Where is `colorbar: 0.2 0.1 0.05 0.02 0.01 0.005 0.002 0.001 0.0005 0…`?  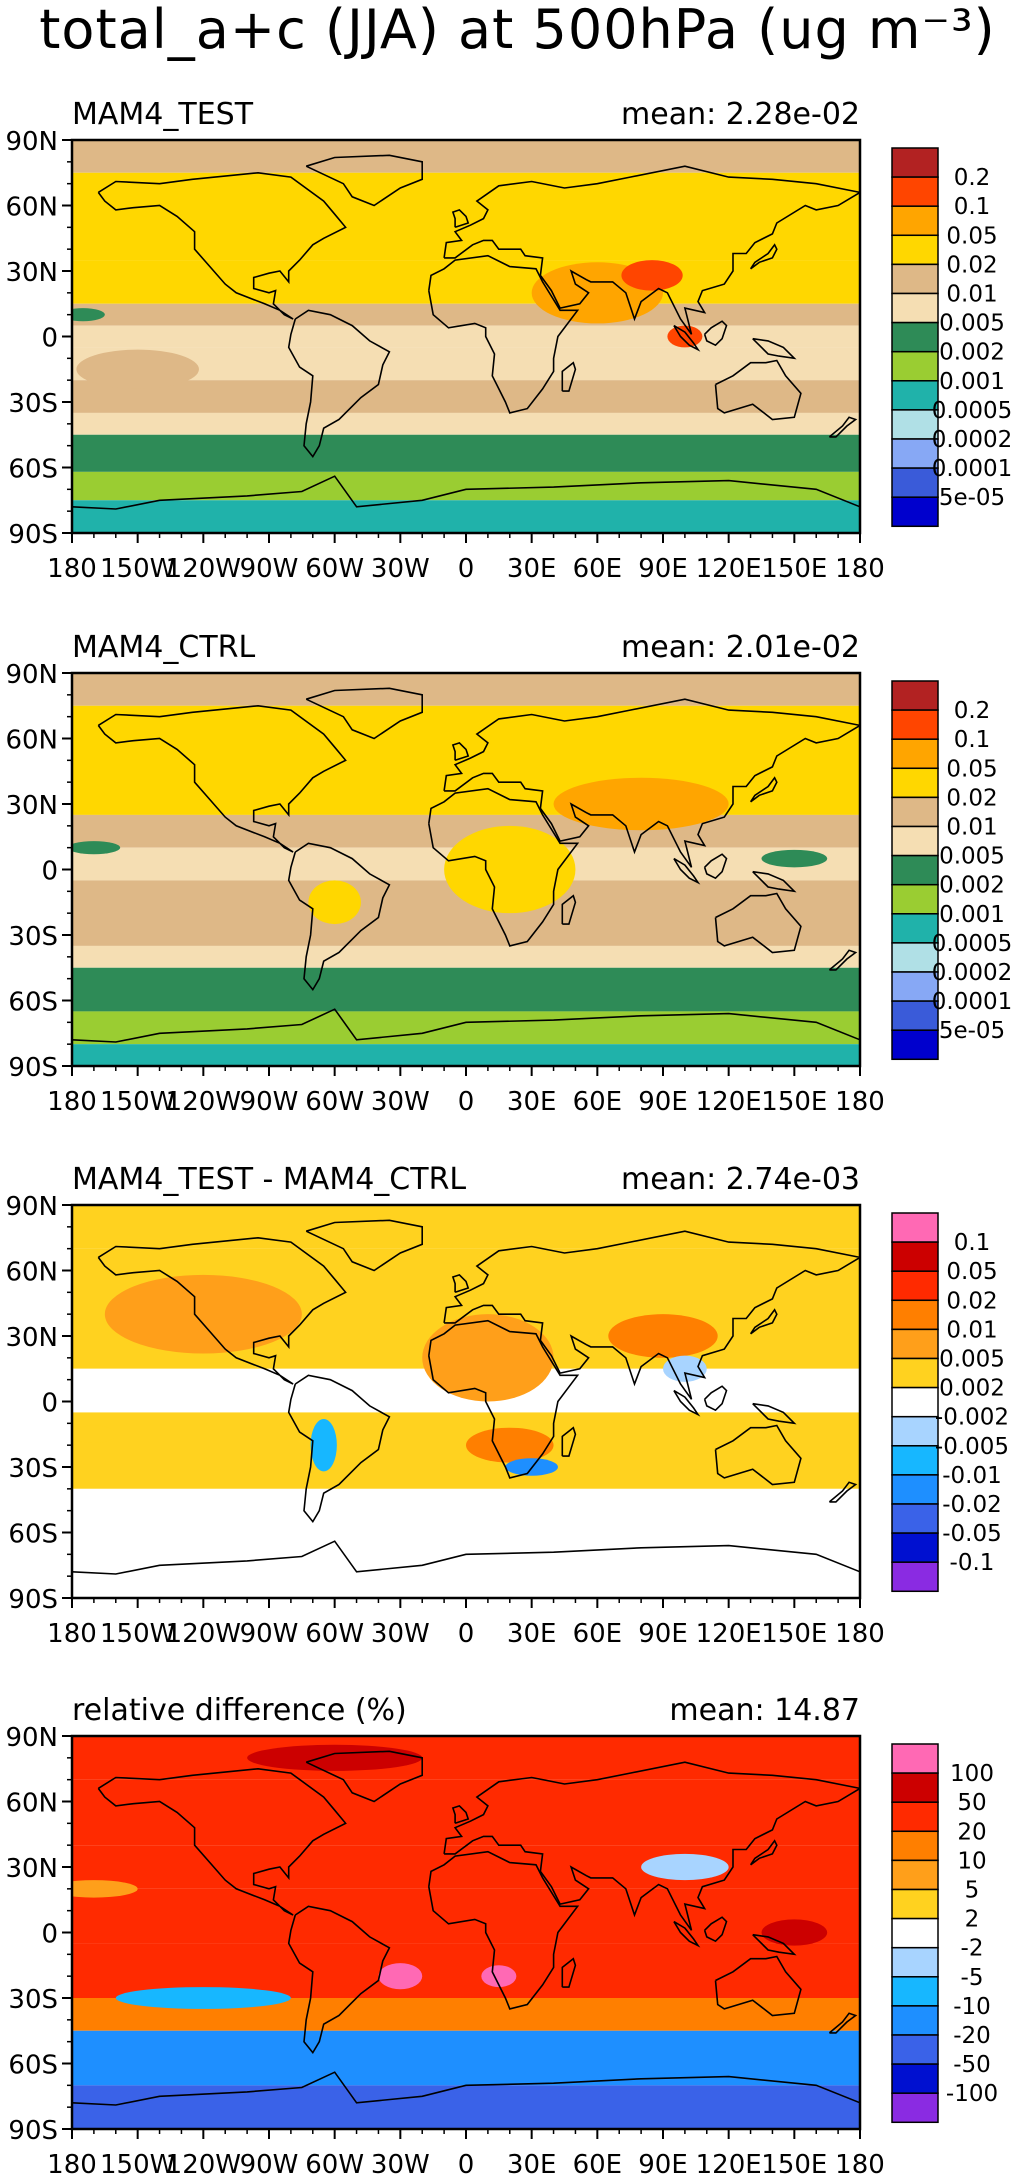
colorbar: 0.2 0.1 0.05 0.02 0.01 0.005 0.002 0.001 0.0005 0… is located at coordinates (951, 337).